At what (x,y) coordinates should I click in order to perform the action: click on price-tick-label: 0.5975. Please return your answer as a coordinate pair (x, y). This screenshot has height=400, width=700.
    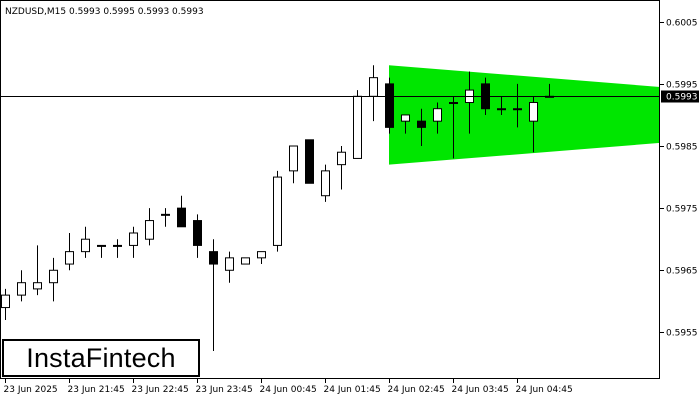
    Looking at the image, I should click on (682, 210).